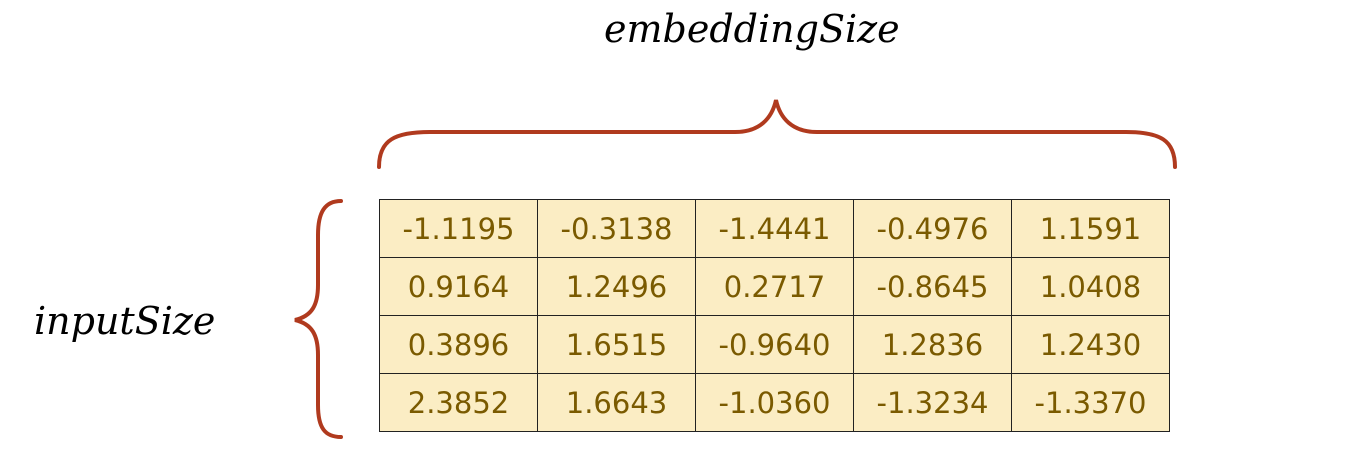  I want to click on matrix-row: -1.1195 -0.3138 -1.4441 -0.4976 1.1591, so click(774, 228).